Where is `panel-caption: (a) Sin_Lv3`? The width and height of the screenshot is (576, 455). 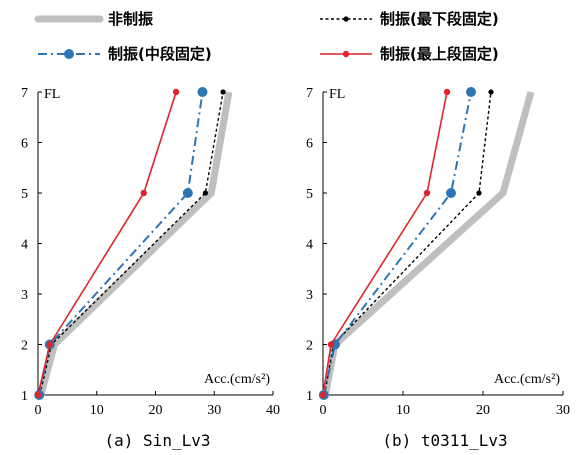 panel-caption: (a) Sin_Lv3 is located at coordinates (158, 440).